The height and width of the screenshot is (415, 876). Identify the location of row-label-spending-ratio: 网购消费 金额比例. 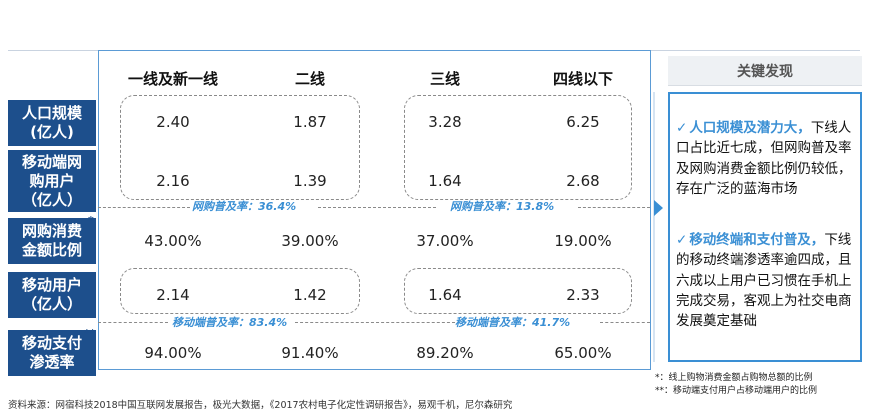
(52, 241).